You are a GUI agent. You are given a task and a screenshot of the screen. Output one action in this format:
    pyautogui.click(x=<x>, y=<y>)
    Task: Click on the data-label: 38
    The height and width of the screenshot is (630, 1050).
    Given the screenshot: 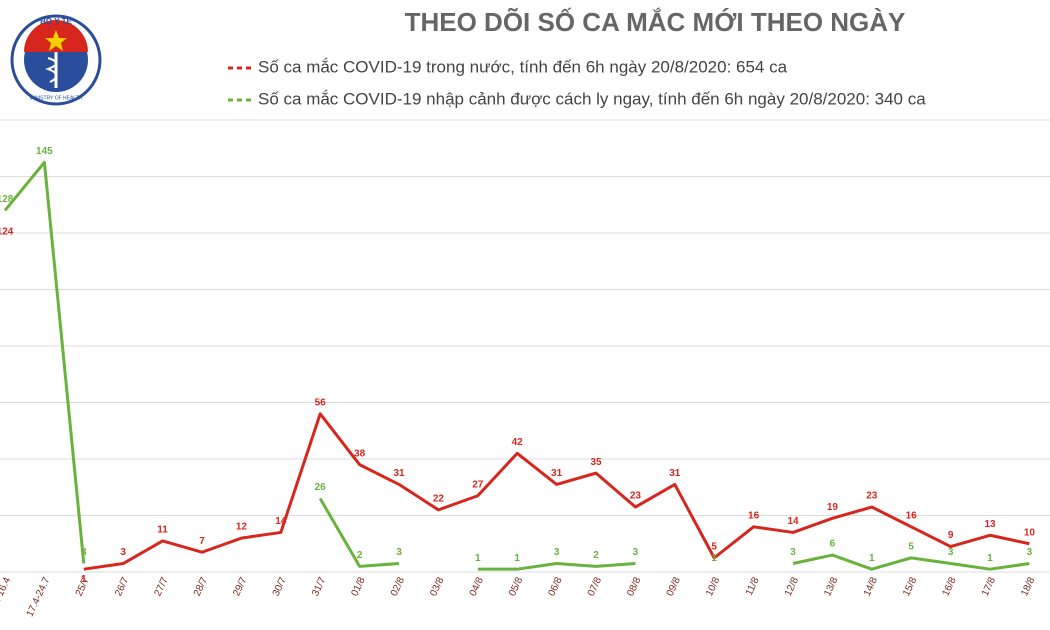 What is the action you would take?
    pyautogui.click(x=360, y=453)
    